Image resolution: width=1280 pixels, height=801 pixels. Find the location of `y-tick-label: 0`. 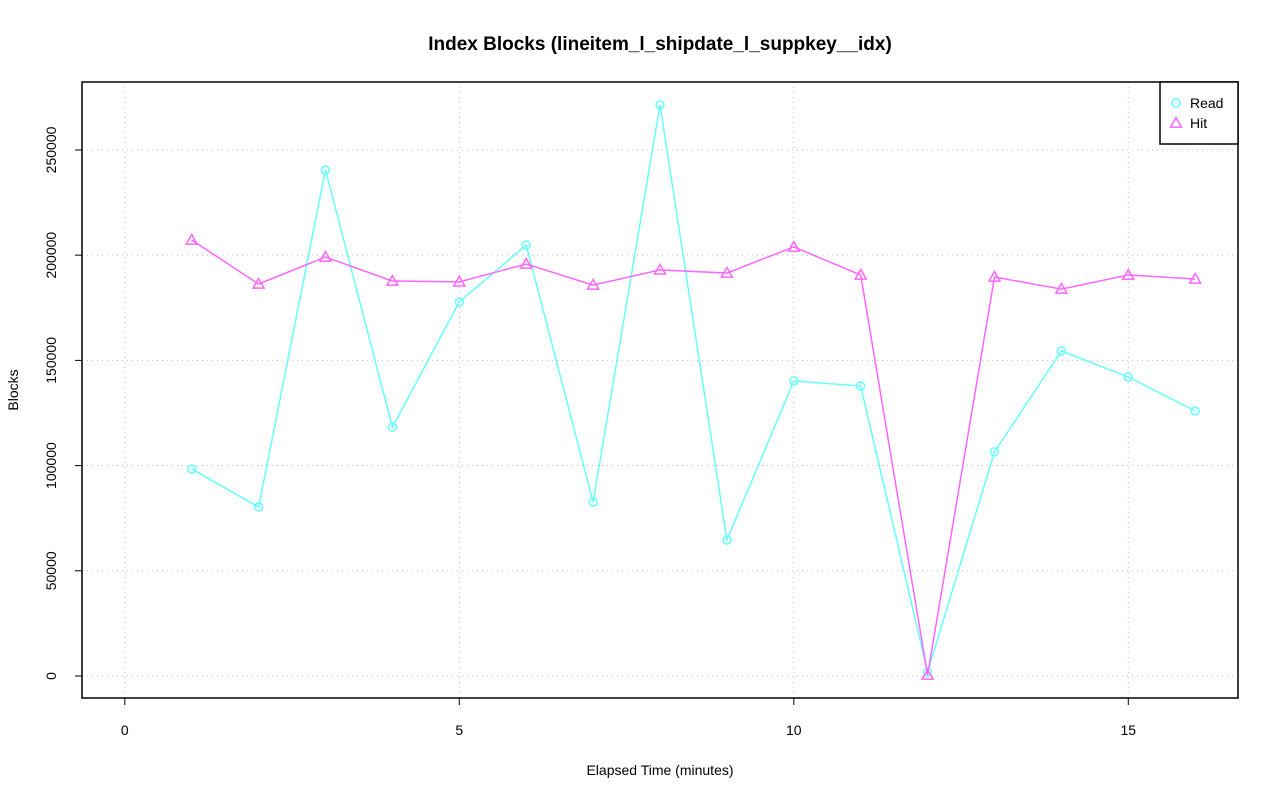

y-tick-label: 0 is located at coordinates (51, 676).